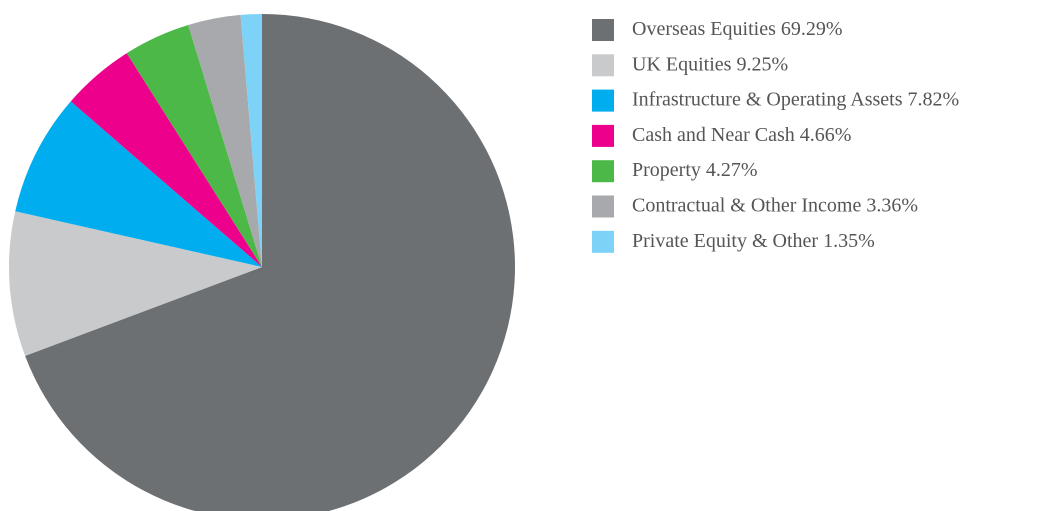 The width and height of the screenshot is (1057, 511). Describe the element at coordinates (767, 99) in the screenshot. I see `legend-category: Infrastructure & Operating Assets` at that location.